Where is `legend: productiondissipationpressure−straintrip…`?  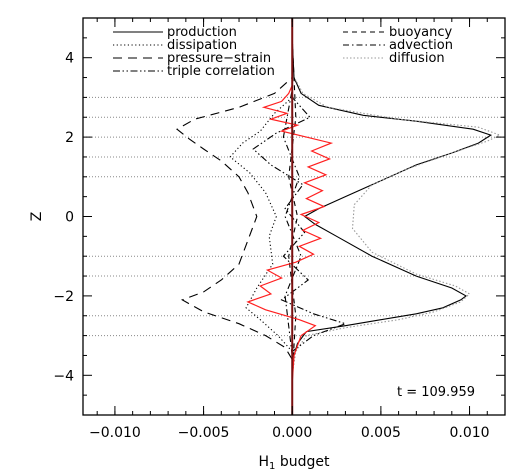
legend: productiondissipationpressure−straintrip… is located at coordinates (283, 52).